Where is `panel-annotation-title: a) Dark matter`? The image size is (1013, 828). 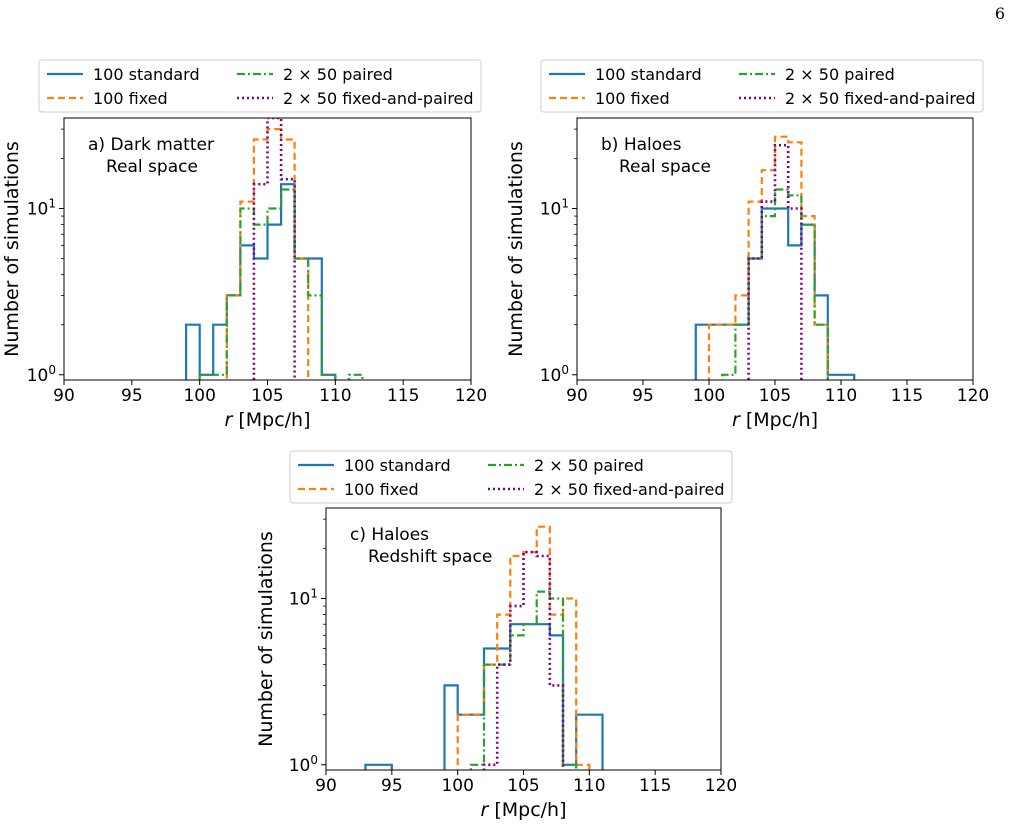 panel-annotation-title: a) Dark matter is located at coordinates (151, 145).